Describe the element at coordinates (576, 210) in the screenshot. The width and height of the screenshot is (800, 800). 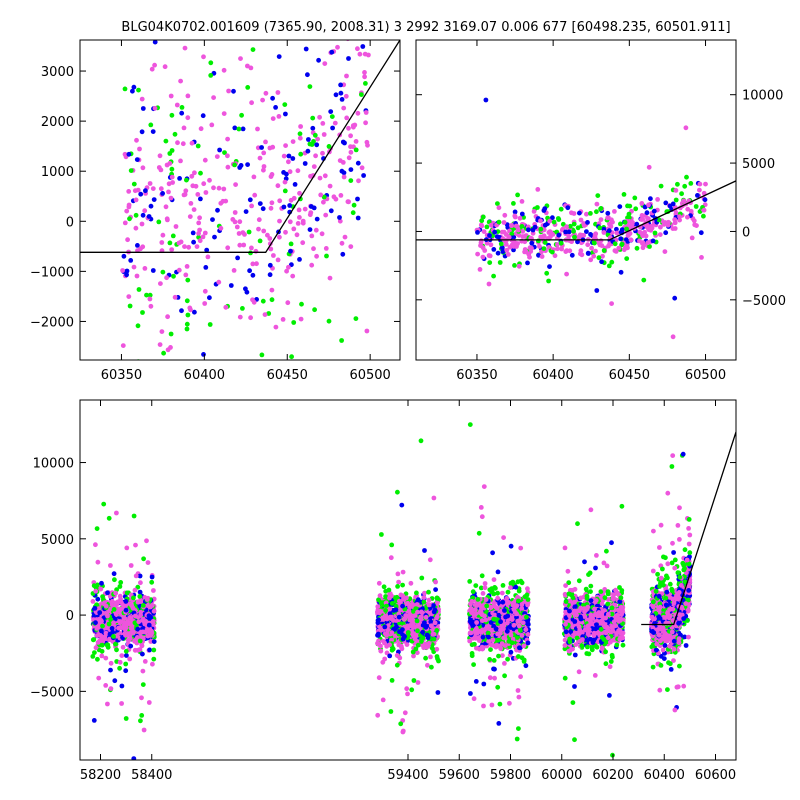
I see `panel-top-right-model` at that location.